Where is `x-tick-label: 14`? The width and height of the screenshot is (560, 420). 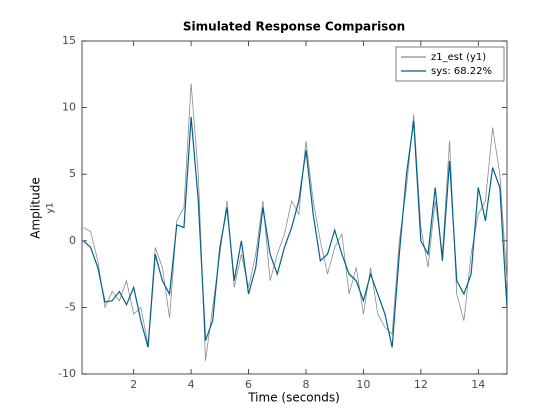
x-tick-label: 14 is located at coordinates (478, 384).